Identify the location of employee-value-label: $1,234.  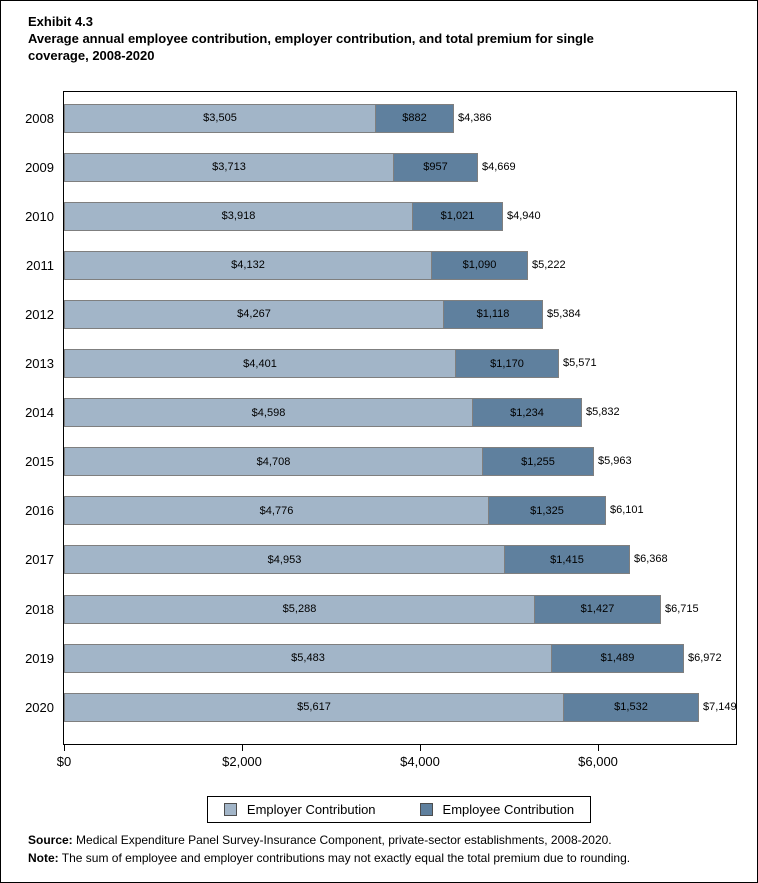
(527, 412).